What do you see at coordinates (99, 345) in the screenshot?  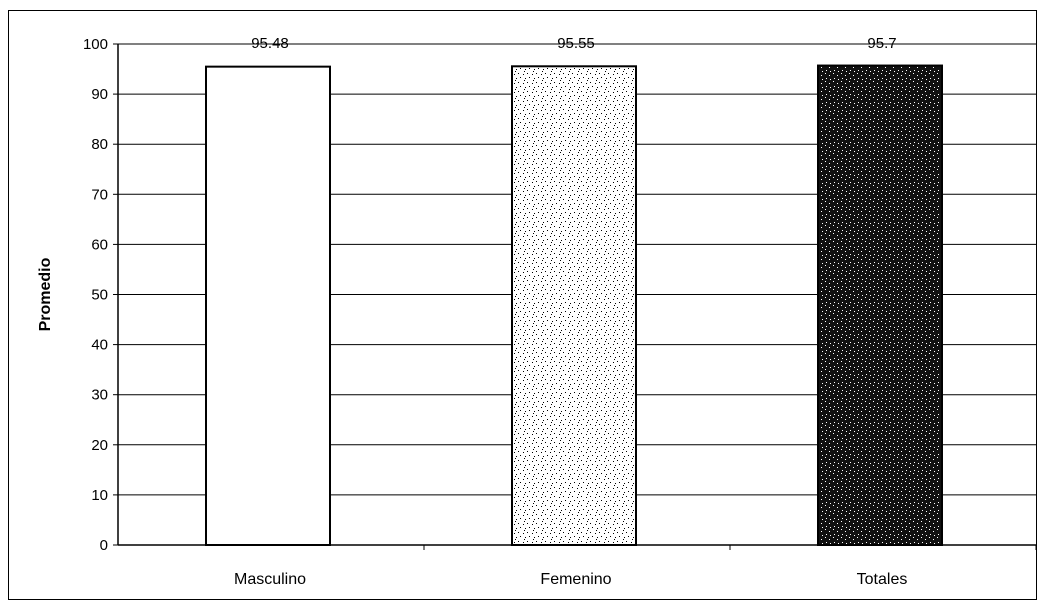 I see `y-tick-label: 40` at bounding box center [99, 345].